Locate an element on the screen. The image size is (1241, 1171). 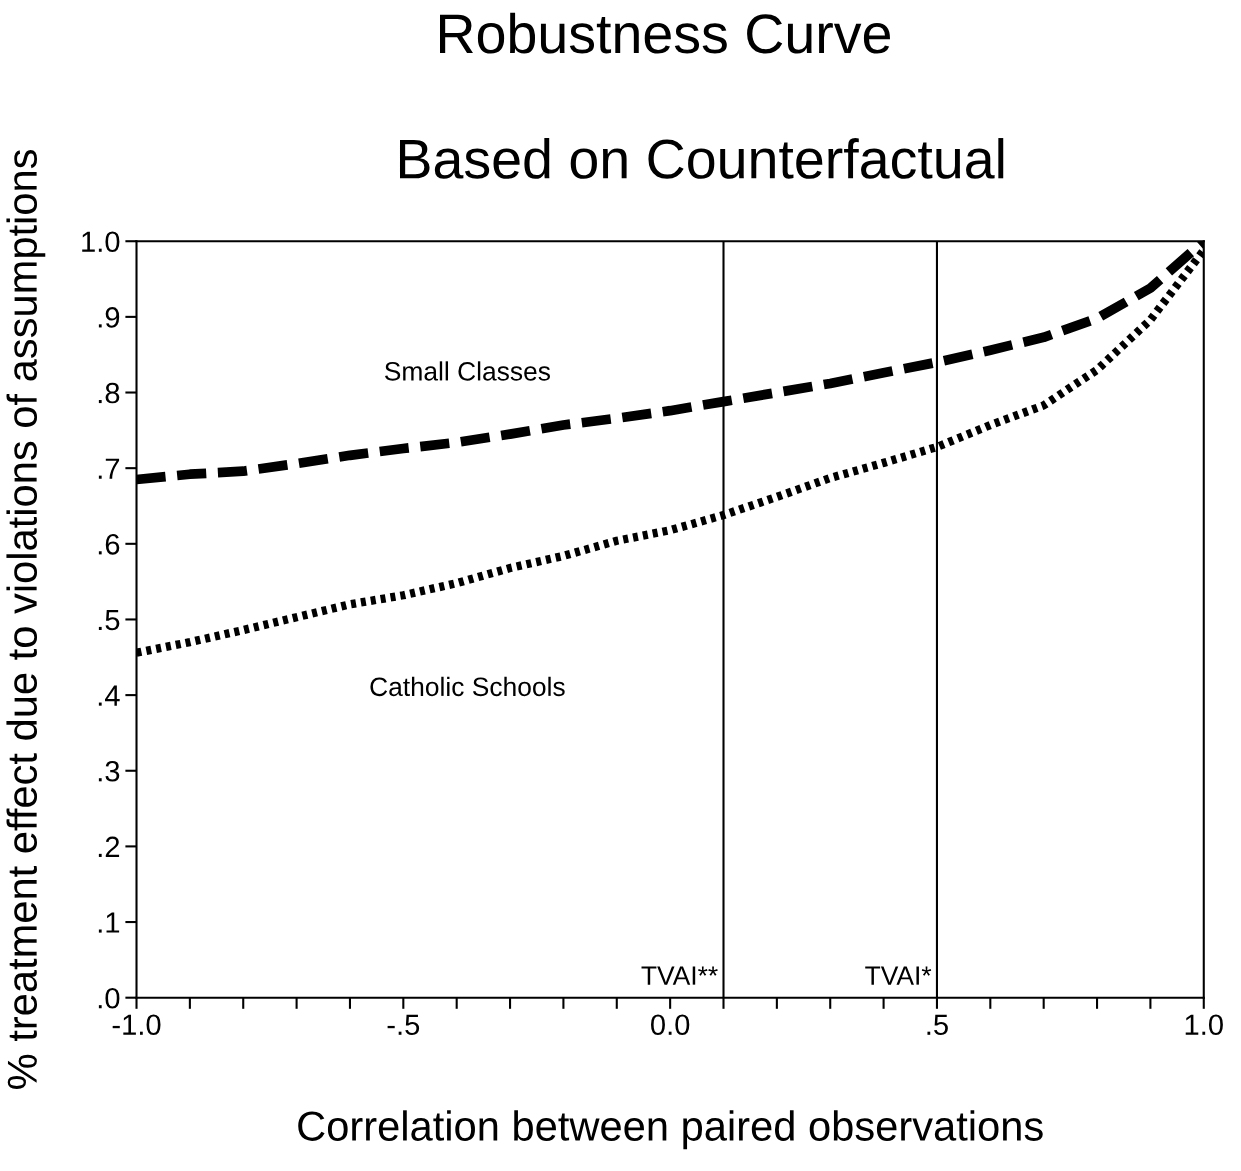
x-tick-label: 0.0 is located at coordinates (670, 1025).